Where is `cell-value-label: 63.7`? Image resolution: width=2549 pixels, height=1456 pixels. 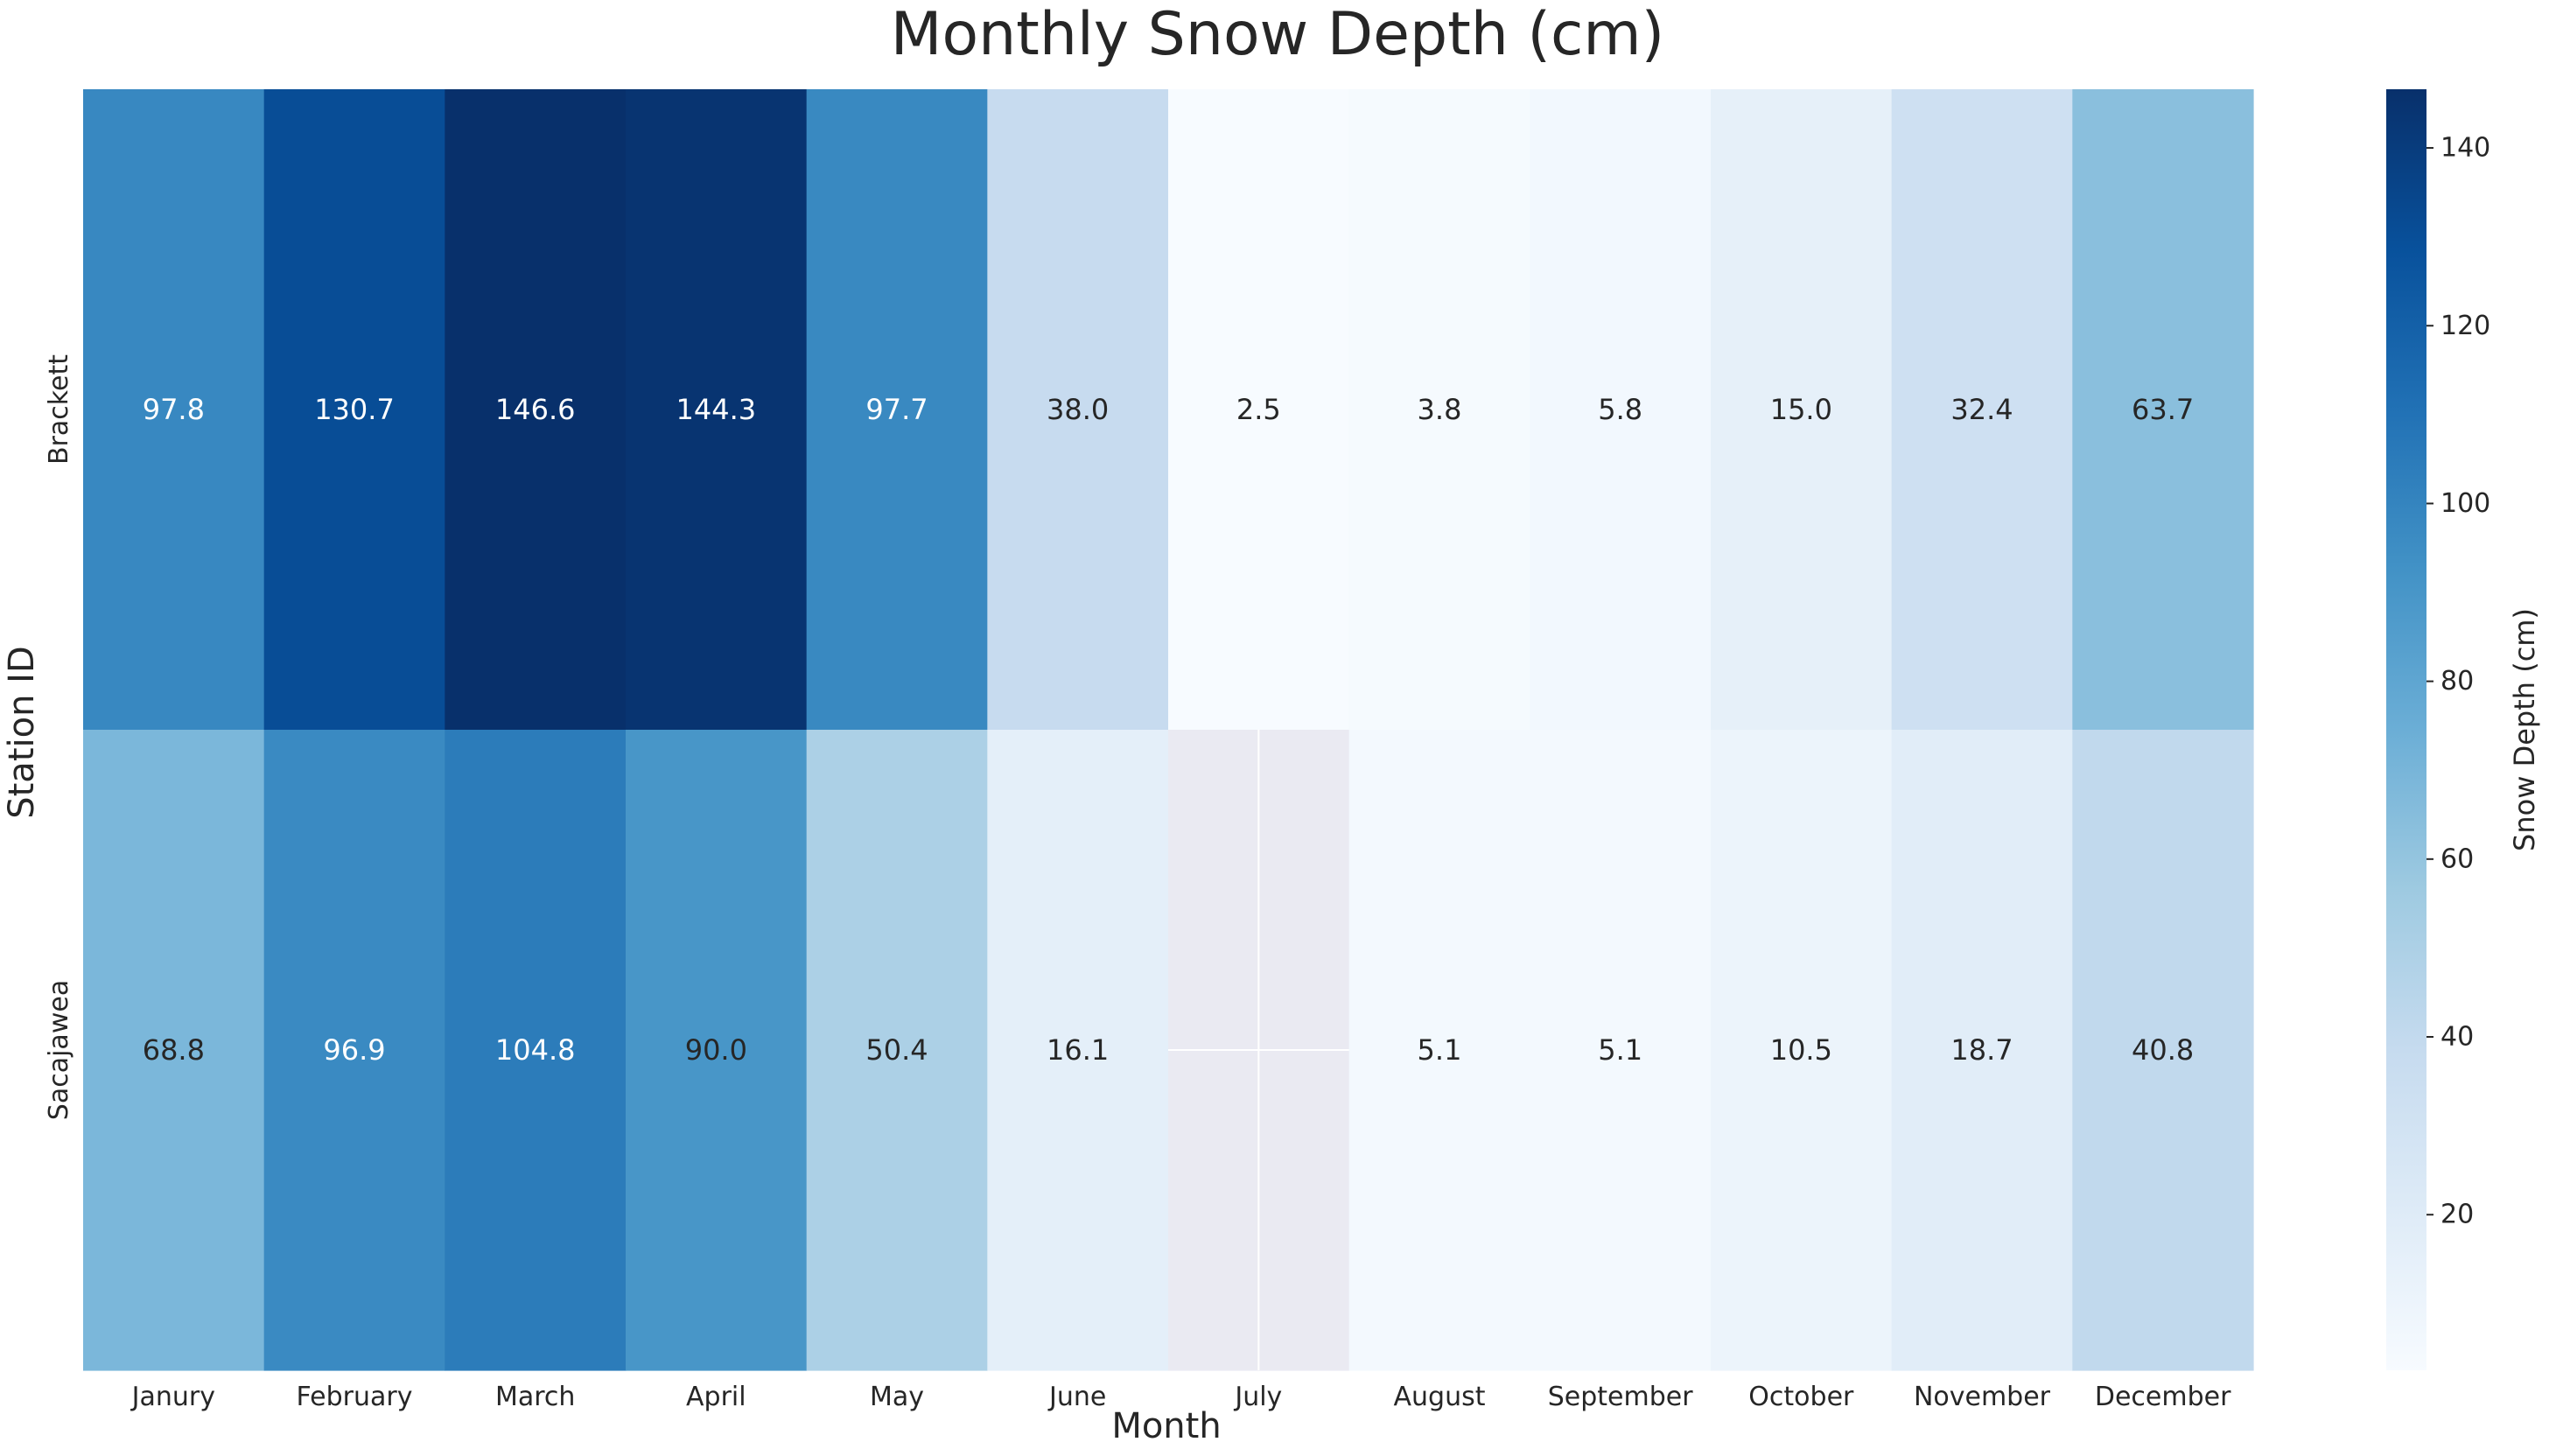
cell-value-label: 63.7 is located at coordinates (2163, 409).